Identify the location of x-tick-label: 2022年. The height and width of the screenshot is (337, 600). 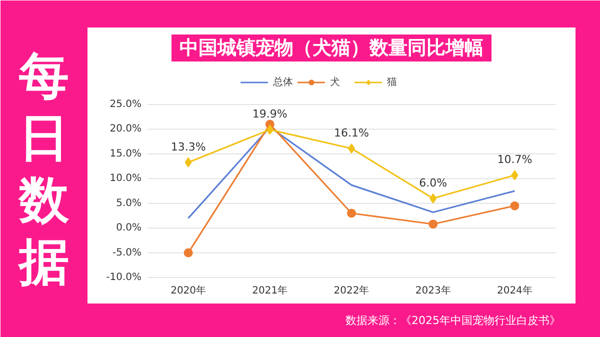
(352, 290).